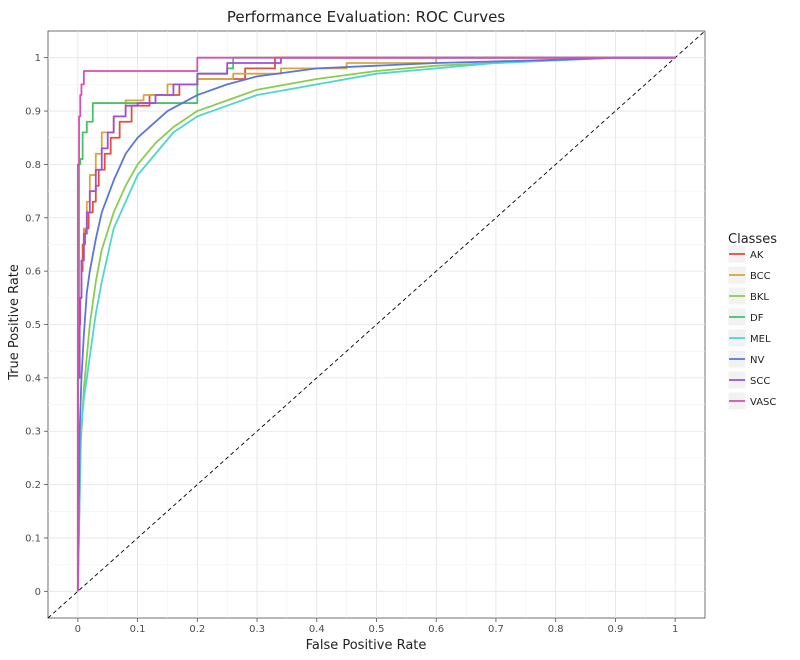 The height and width of the screenshot is (660, 800). I want to click on y-tick-label: 0.4, so click(33, 378).